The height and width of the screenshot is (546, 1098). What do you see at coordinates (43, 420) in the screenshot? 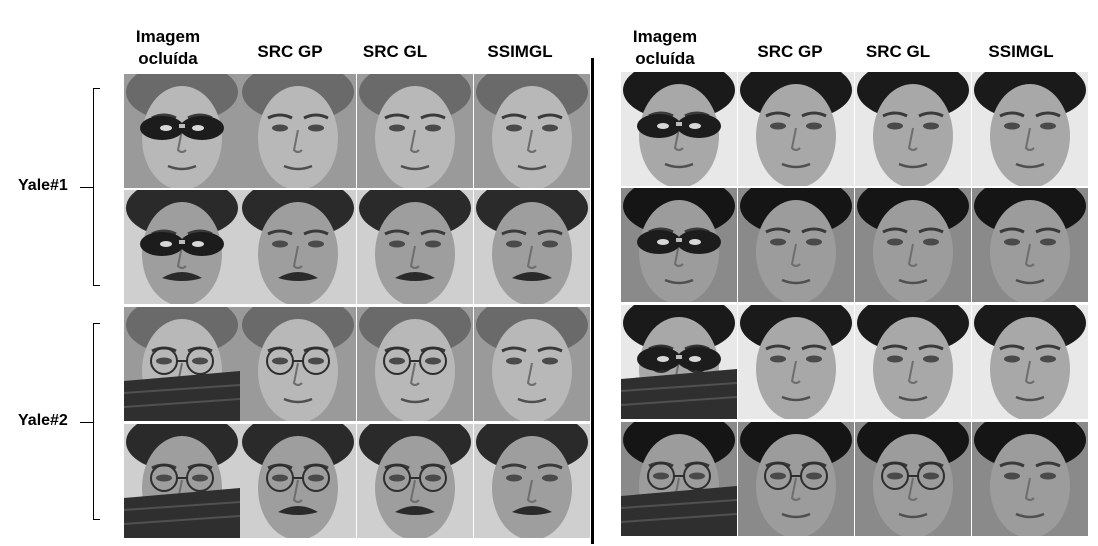
I see `row-label-yale2: Yale#2` at bounding box center [43, 420].